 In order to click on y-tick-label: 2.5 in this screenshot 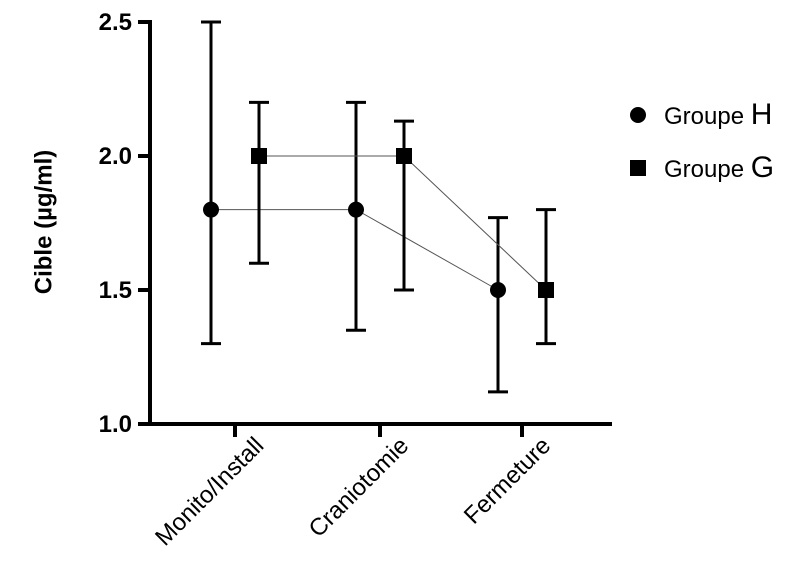, I will do `click(115, 22)`.